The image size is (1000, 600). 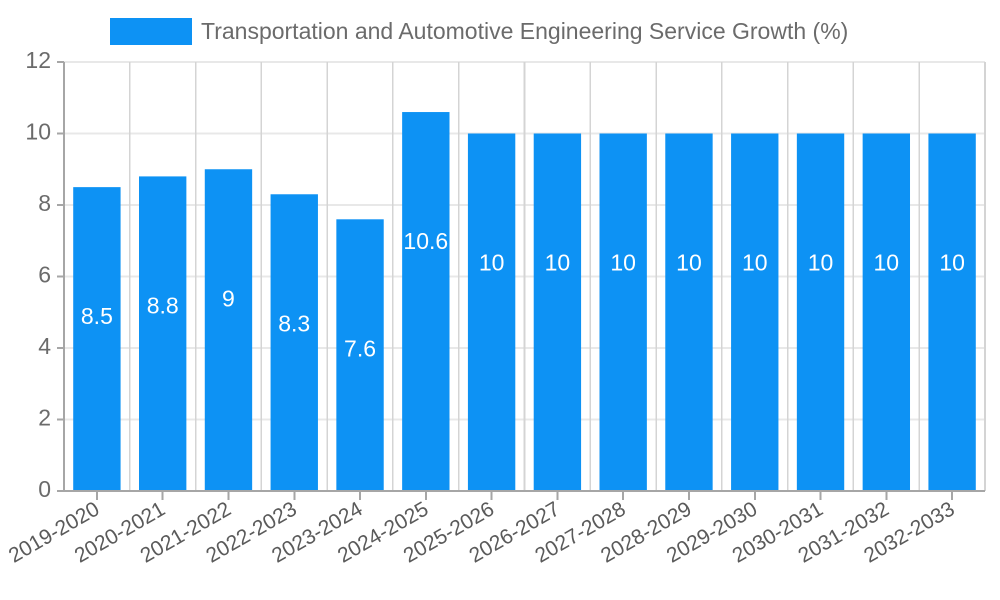 What do you see at coordinates (163, 305) in the screenshot?
I see `bar-value-label: 8.8` at bounding box center [163, 305].